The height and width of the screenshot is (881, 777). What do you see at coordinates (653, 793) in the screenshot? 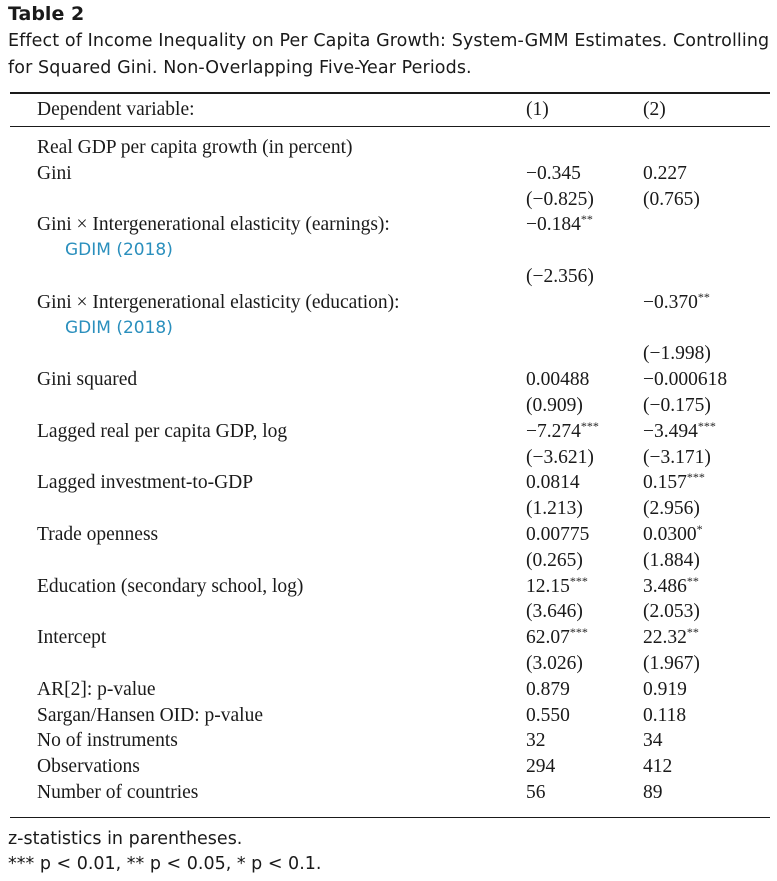
I see `cell-col-2: 89` at bounding box center [653, 793].